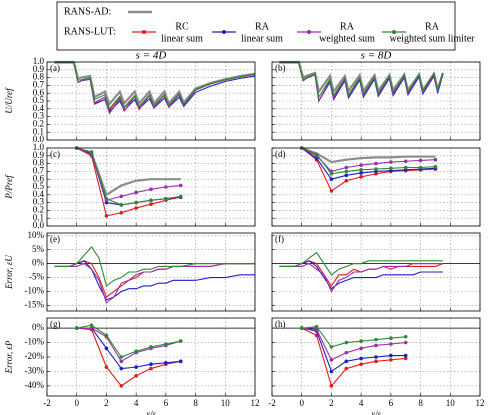  Describe the element at coordinates (38, 209) in the screenshot. I see `y-tick-label: 0.2` at that location.